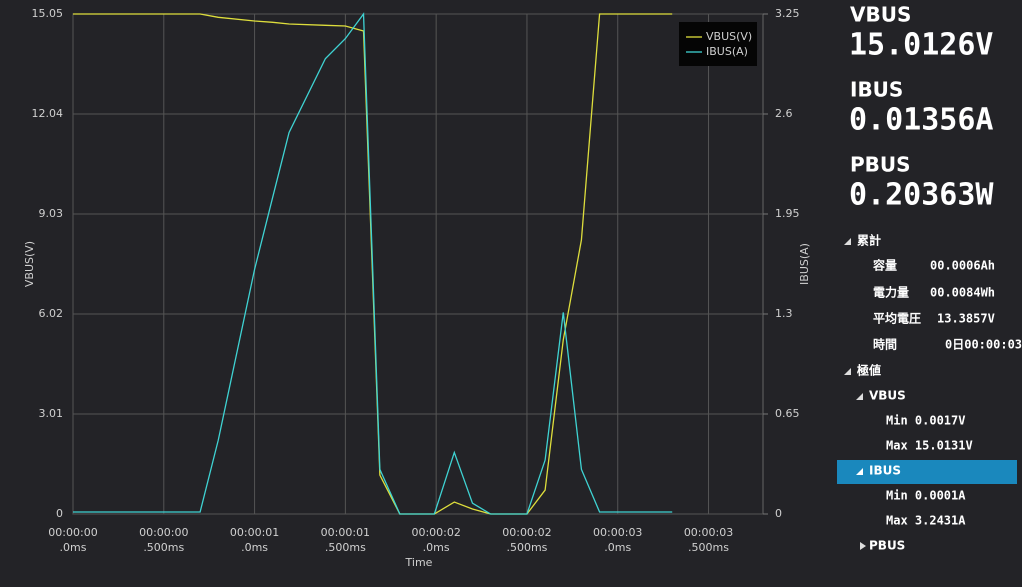 This screenshot has width=1022, height=587. I want to click on reading-value: 15.0126V, so click(921, 45).